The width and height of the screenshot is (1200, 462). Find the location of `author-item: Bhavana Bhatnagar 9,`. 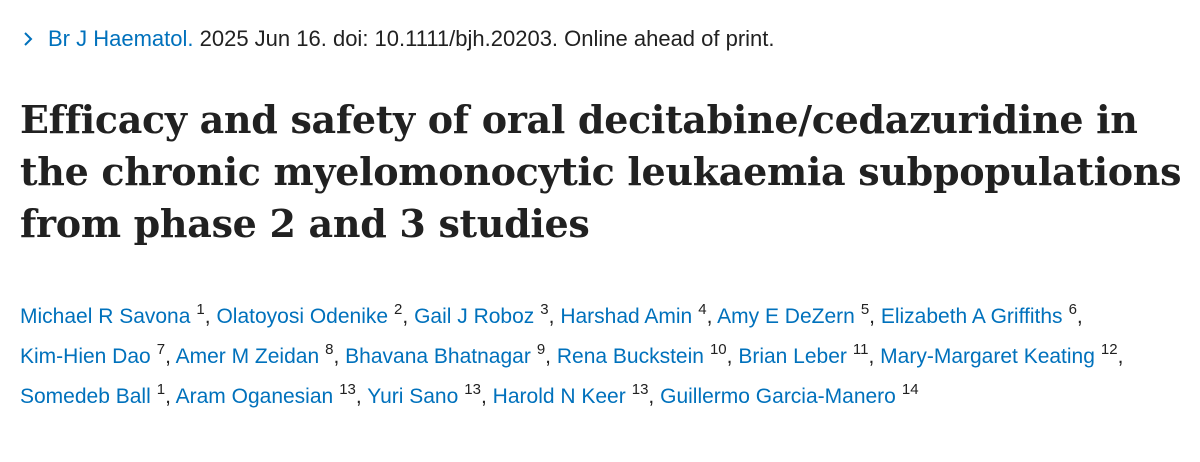

author-item: Bhavana Bhatnagar 9, is located at coordinates (448, 354).